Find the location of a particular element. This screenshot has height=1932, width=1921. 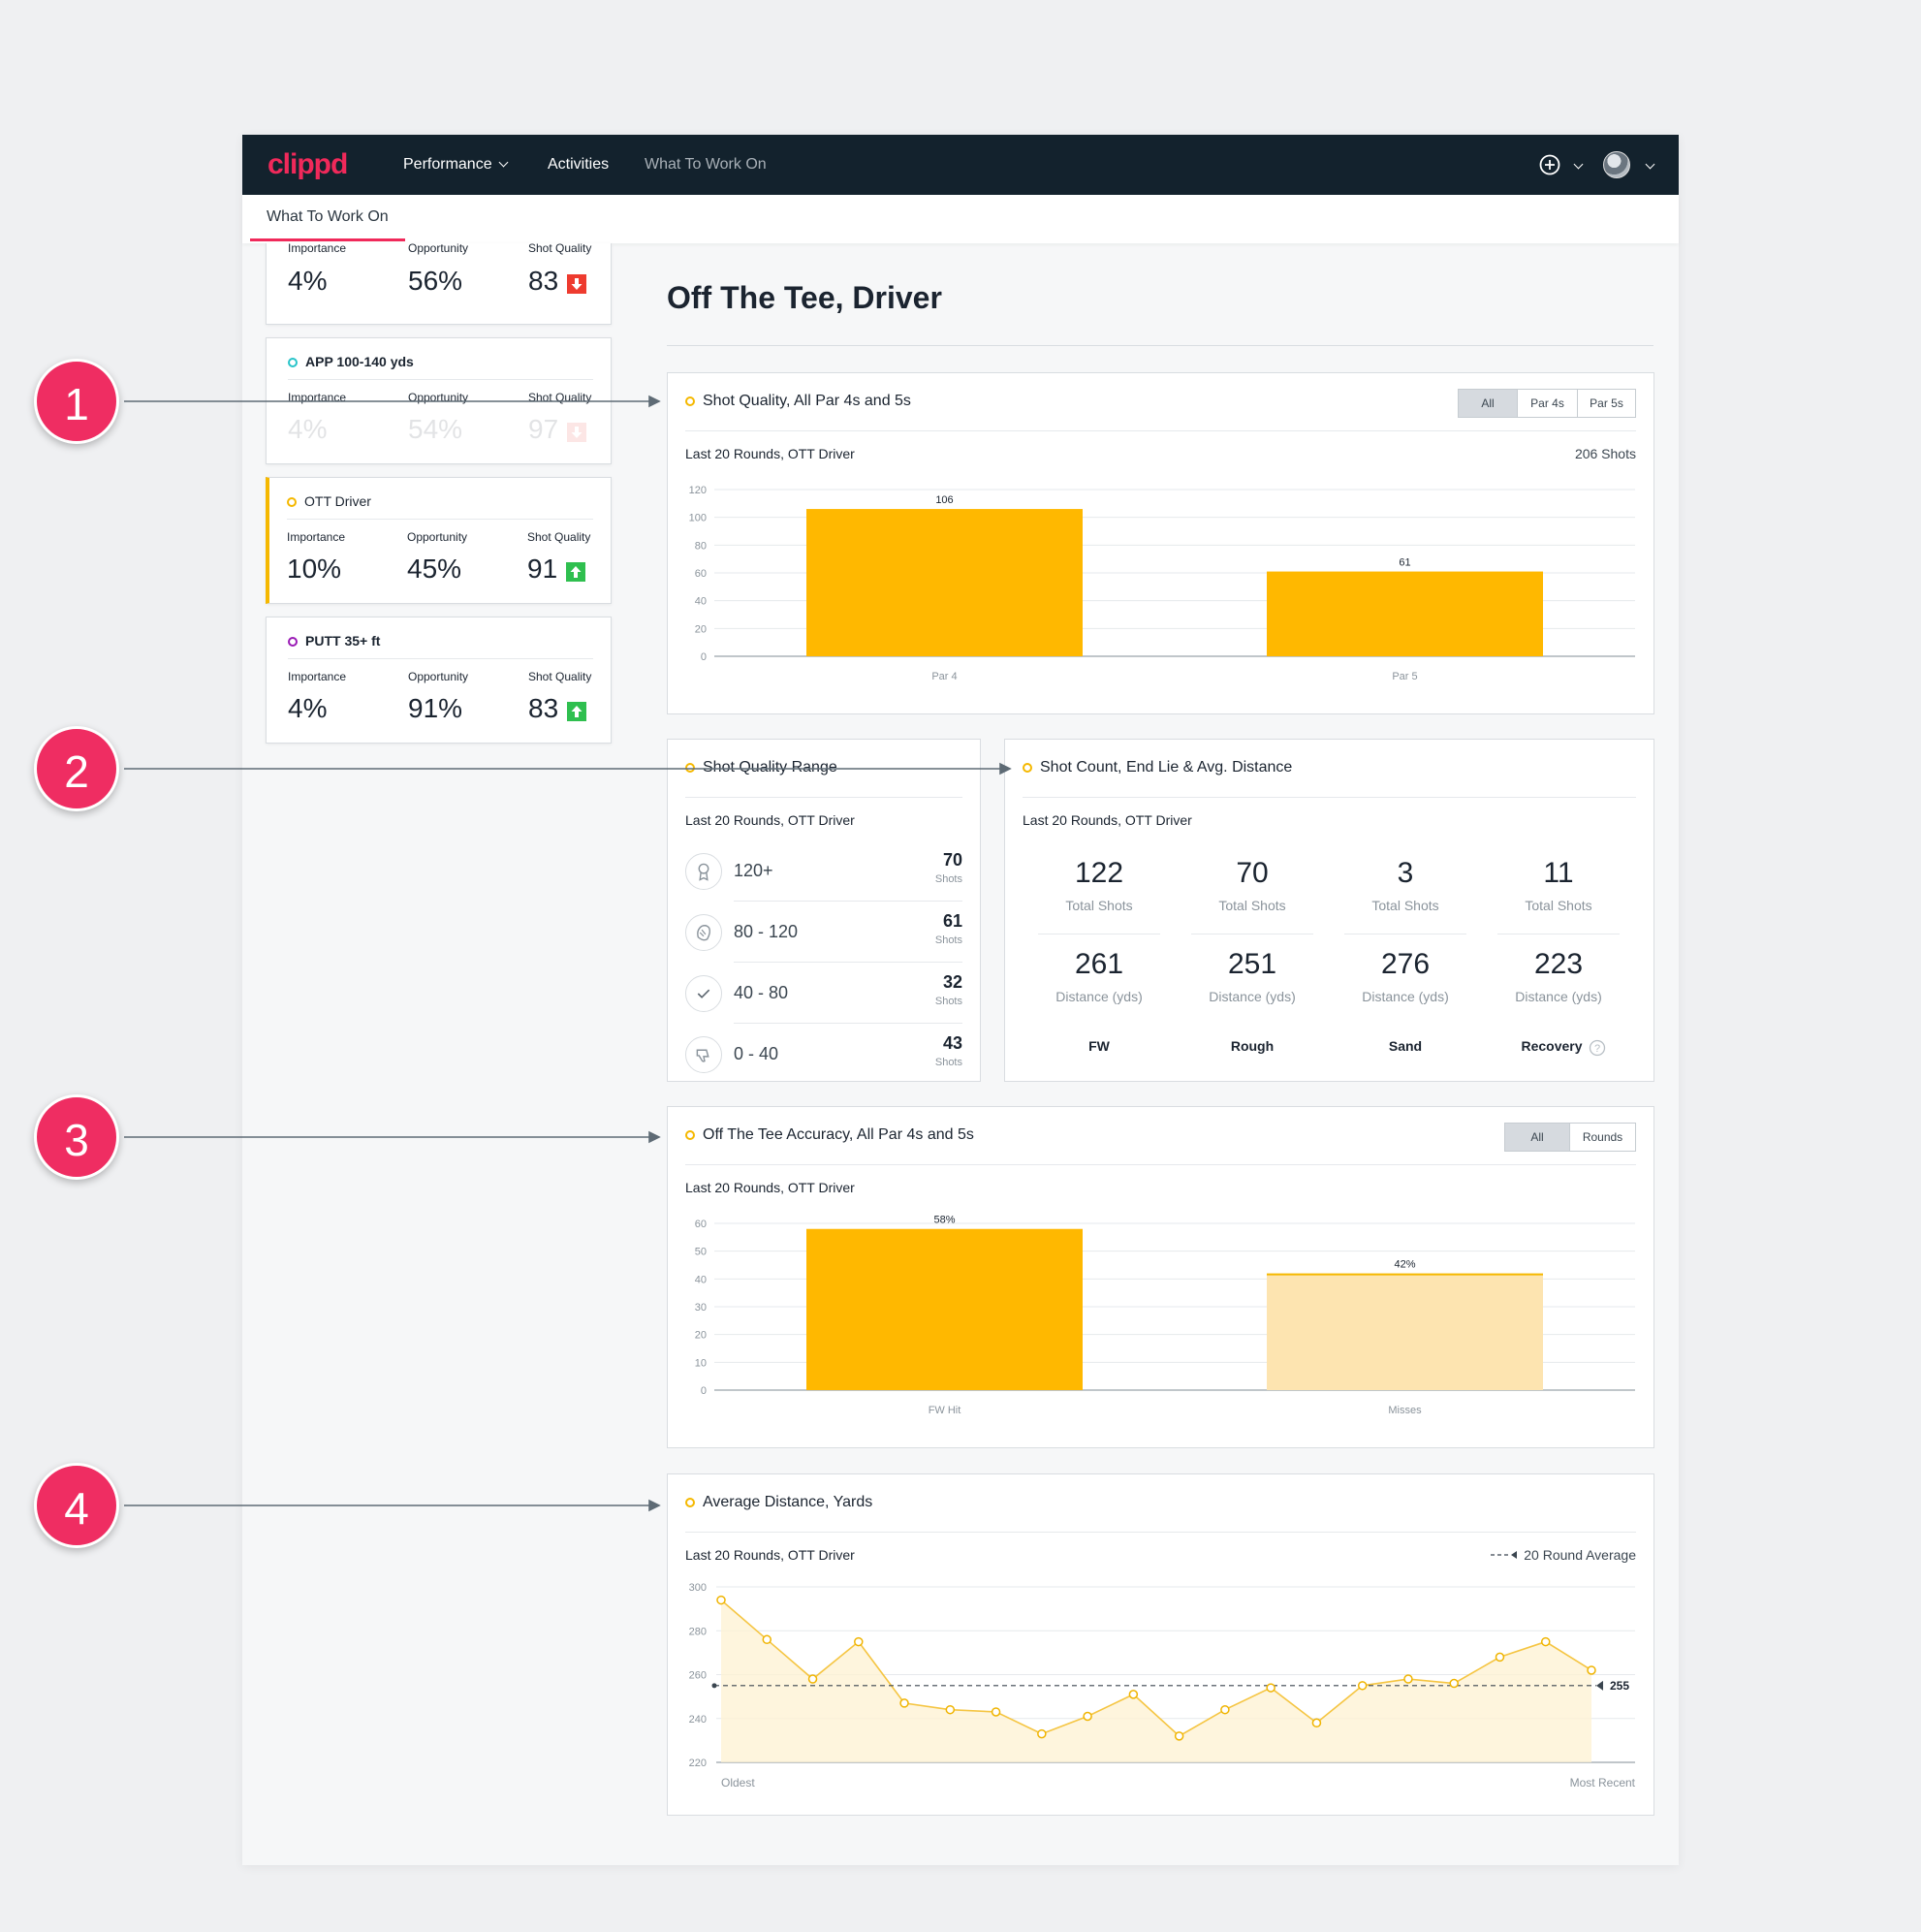

distance-fw: 261 Distance (yds) is located at coordinates (1099, 976).